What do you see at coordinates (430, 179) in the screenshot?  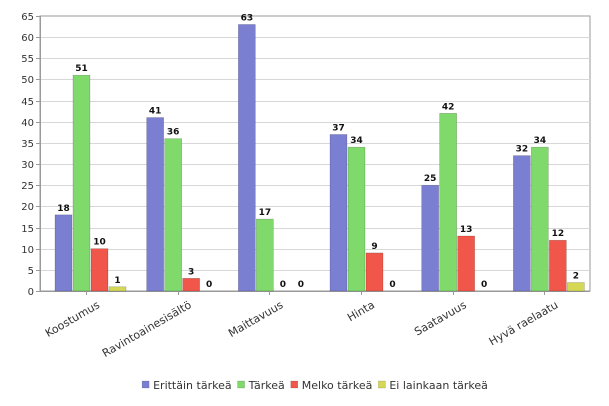 I see `data-label-4-0: 25` at bounding box center [430, 179].